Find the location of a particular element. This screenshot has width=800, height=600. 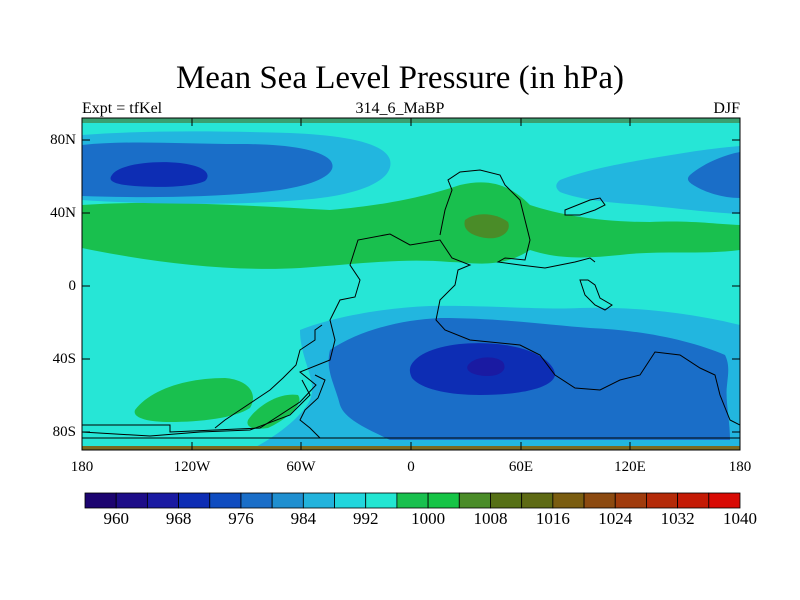

run-label: 314_6_MaBP is located at coordinates (400, 108).